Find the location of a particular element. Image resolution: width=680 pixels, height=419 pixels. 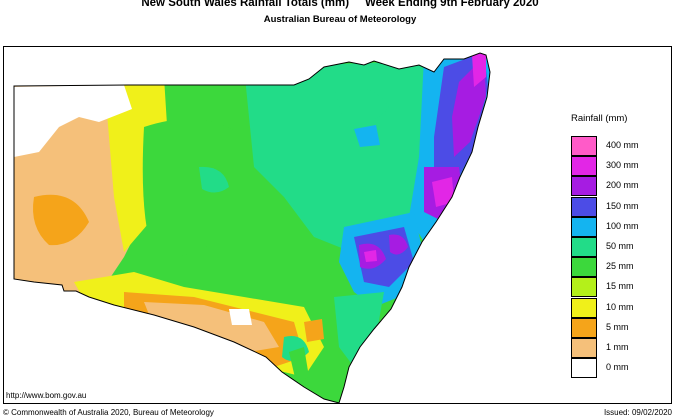

legend-title: Rainfall (mm) is located at coordinates (599, 118).